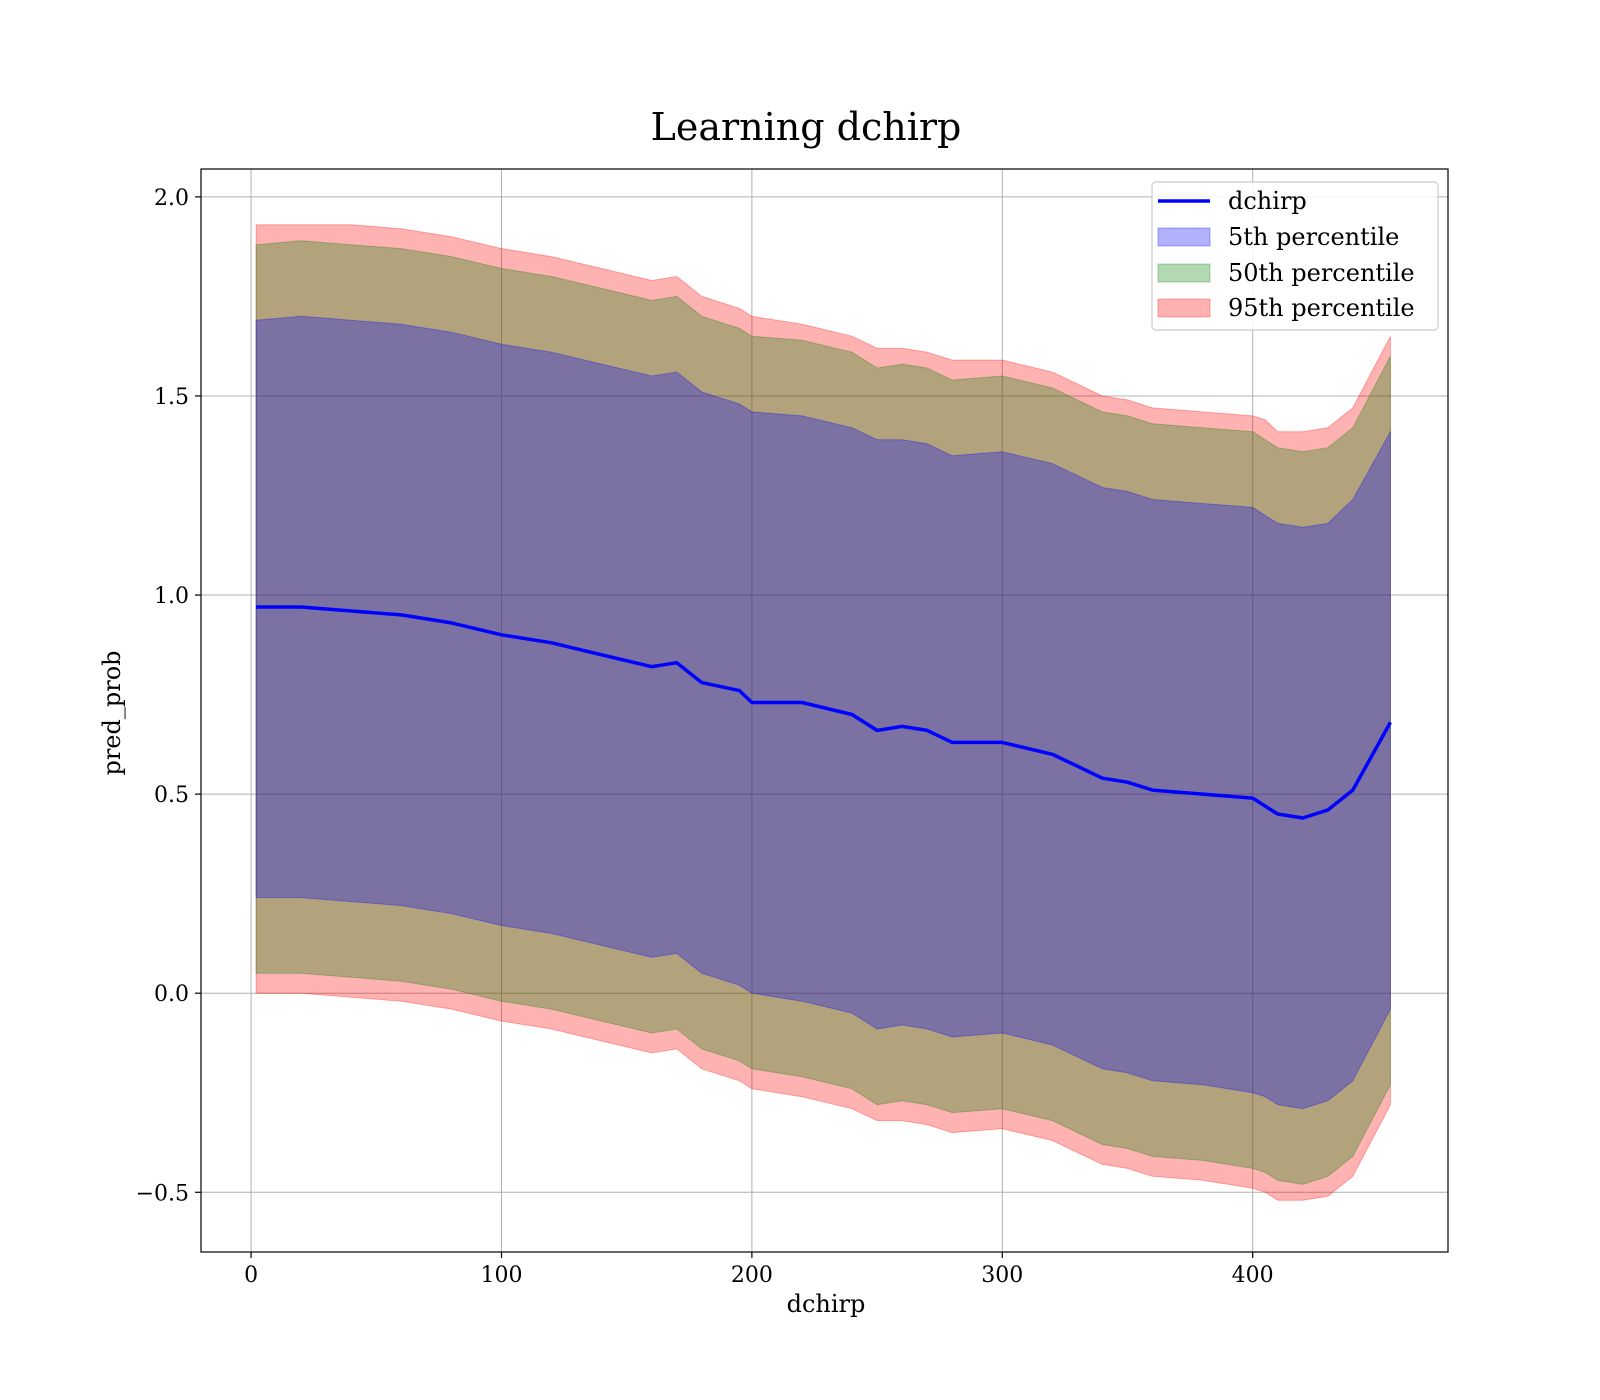 The height and width of the screenshot is (1400, 1600). I want to click on chart-title: Learning dchirp, so click(806, 127).